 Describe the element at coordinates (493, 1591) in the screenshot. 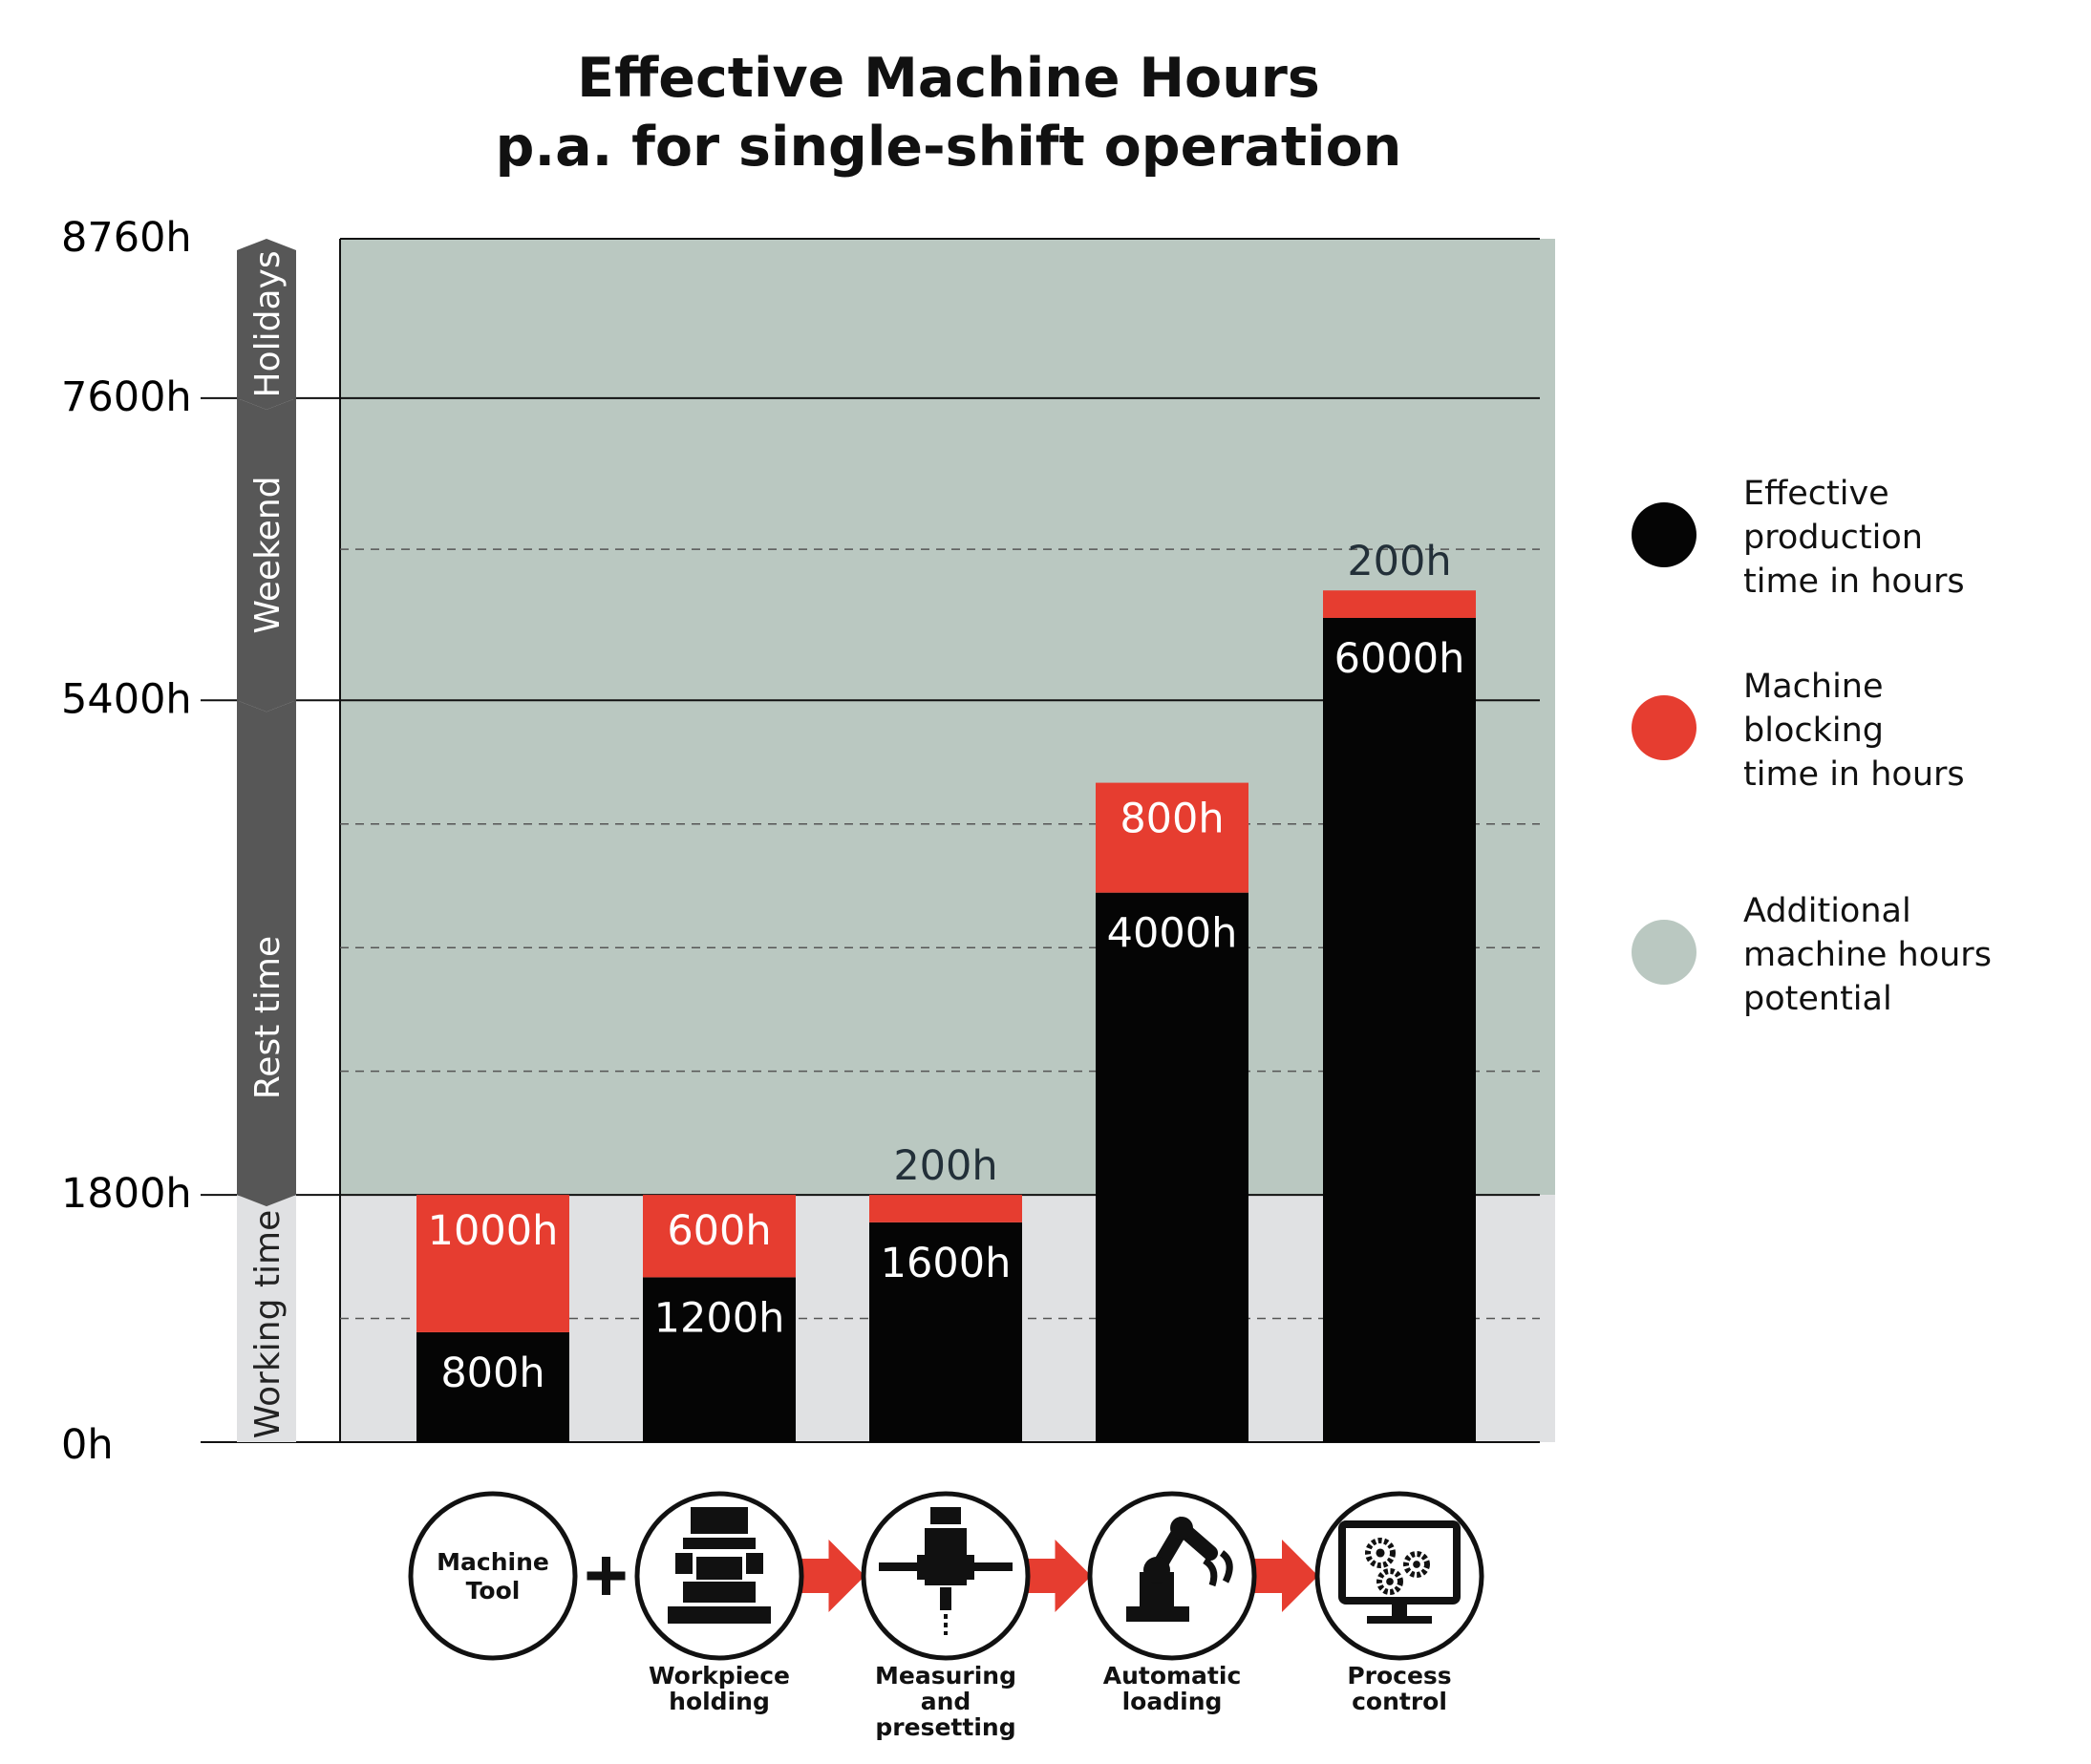

I see `step-label: Tool` at that location.